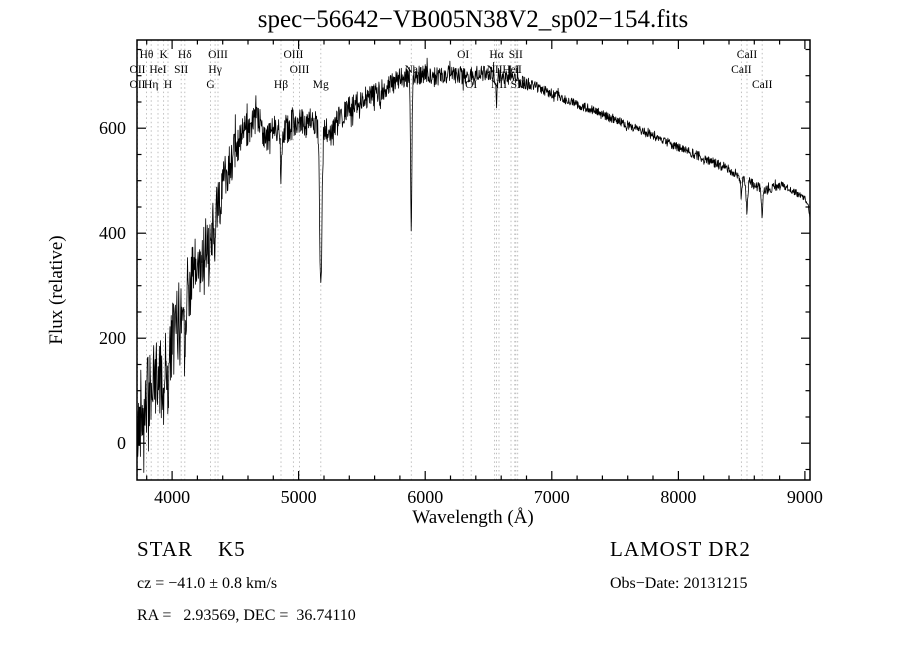  What do you see at coordinates (473, 19) in the screenshot?
I see `chart-title: spec−56642−VB005N38V2_sp02−154.fits` at bounding box center [473, 19].